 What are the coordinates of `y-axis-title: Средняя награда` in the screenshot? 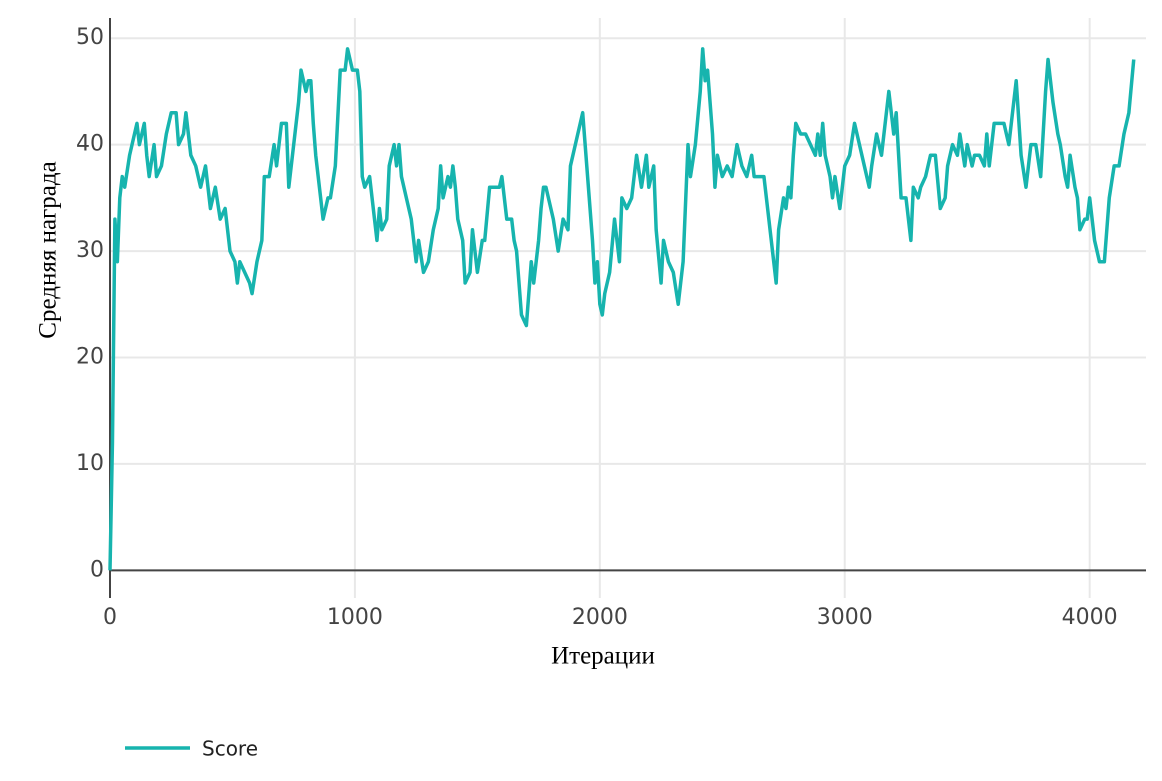 It's located at (48, 249).